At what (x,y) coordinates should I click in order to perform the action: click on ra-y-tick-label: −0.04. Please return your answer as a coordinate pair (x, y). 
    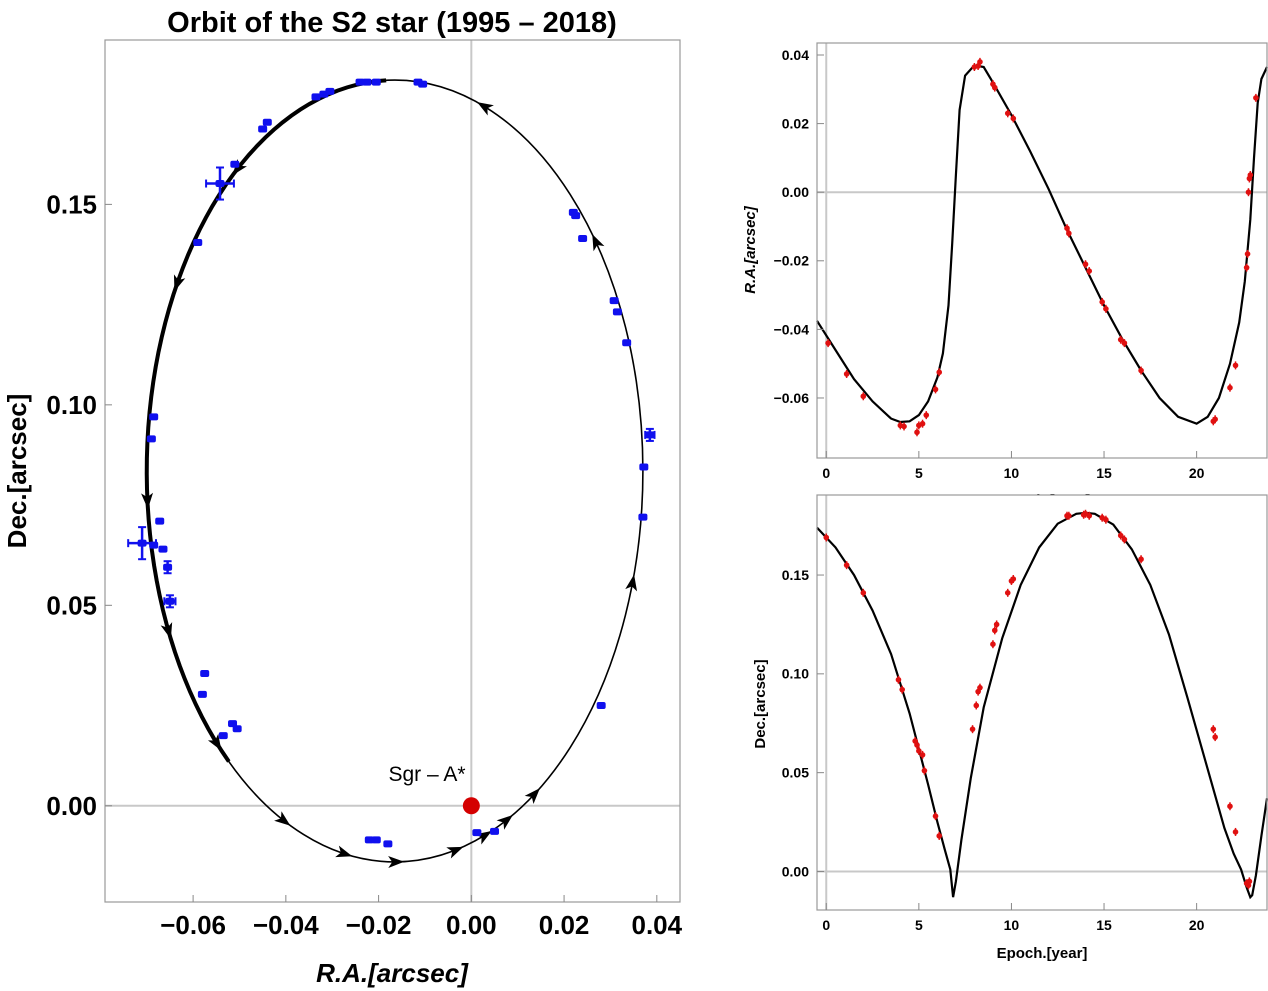
    Looking at the image, I should click on (792, 329).